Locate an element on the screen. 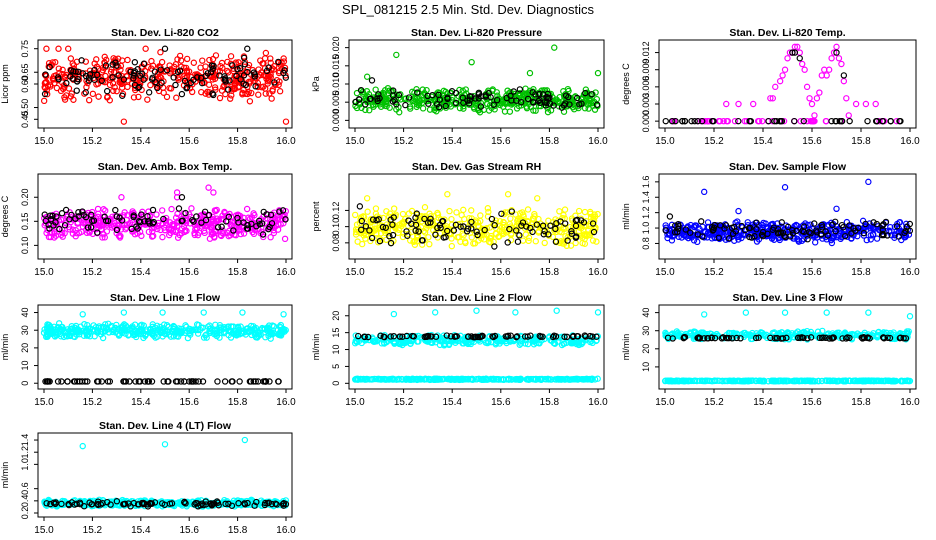 This screenshot has width=936, height=540. x-tick-label: 15.2 is located at coordinates (714, 402).